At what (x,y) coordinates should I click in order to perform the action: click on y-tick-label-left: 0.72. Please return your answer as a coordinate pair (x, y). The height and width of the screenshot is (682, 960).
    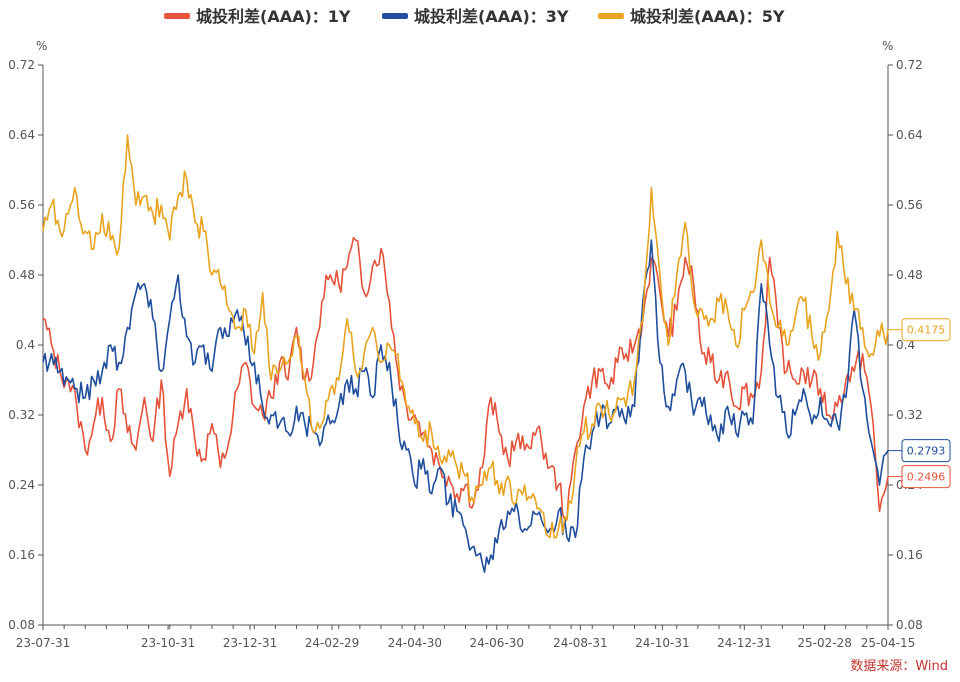
    Looking at the image, I should click on (21, 65).